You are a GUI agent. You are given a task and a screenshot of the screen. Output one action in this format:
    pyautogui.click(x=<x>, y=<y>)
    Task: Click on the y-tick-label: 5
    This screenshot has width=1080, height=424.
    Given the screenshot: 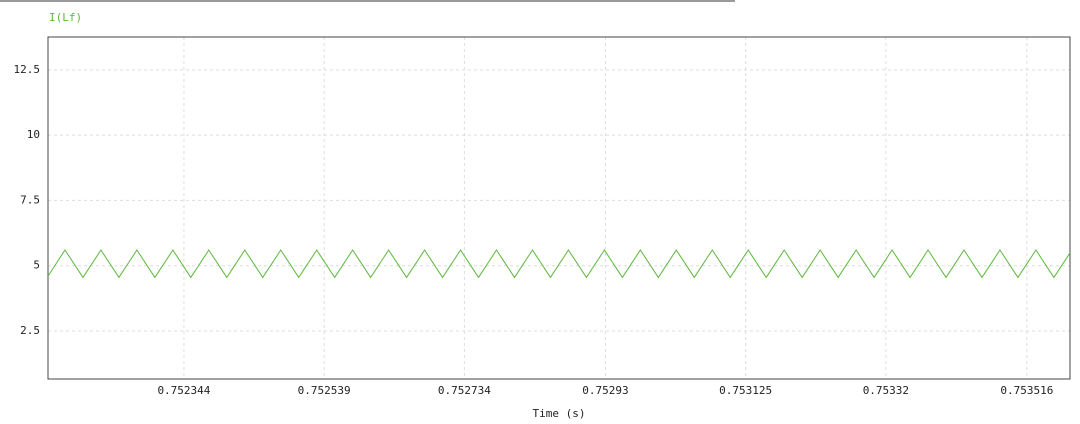 What is the action you would take?
    pyautogui.click(x=36, y=265)
    